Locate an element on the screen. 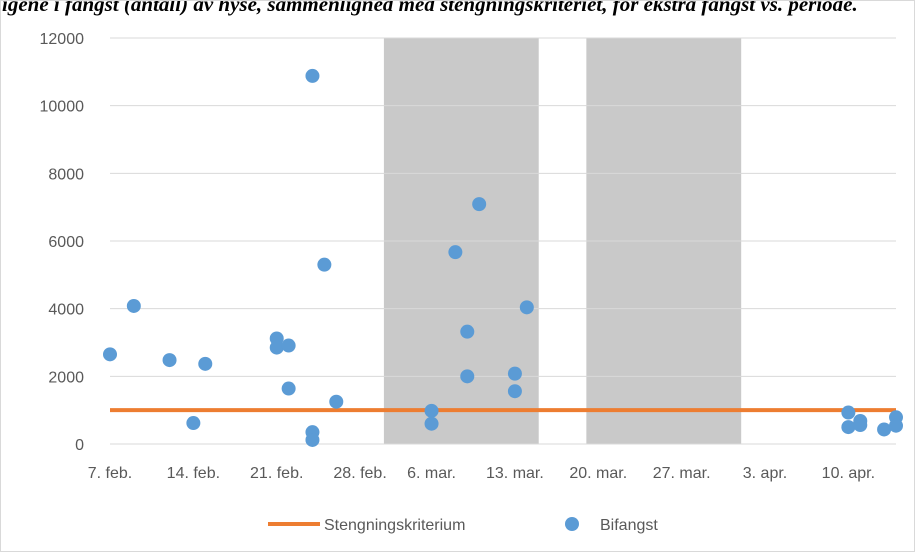 This screenshot has width=917, height=554. x-tick-label: 13. mar. is located at coordinates (515, 473).